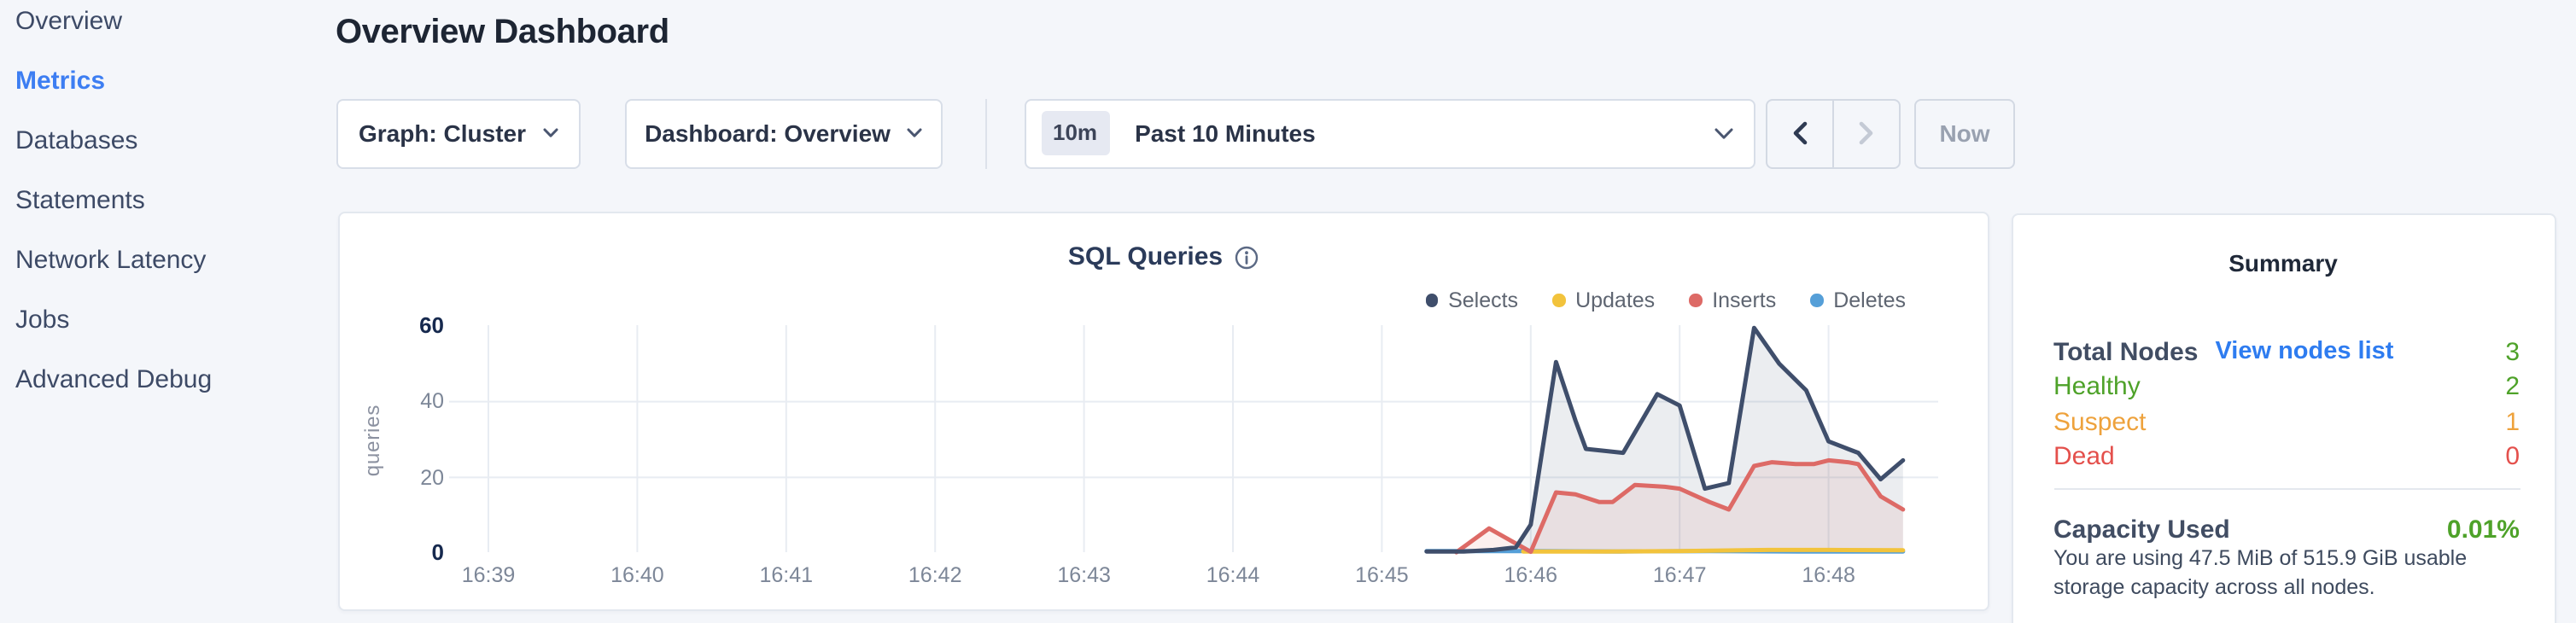  Describe the element at coordinates (2097, 387) in the screenshot. I see `node-status-label: Healthy` at that location.